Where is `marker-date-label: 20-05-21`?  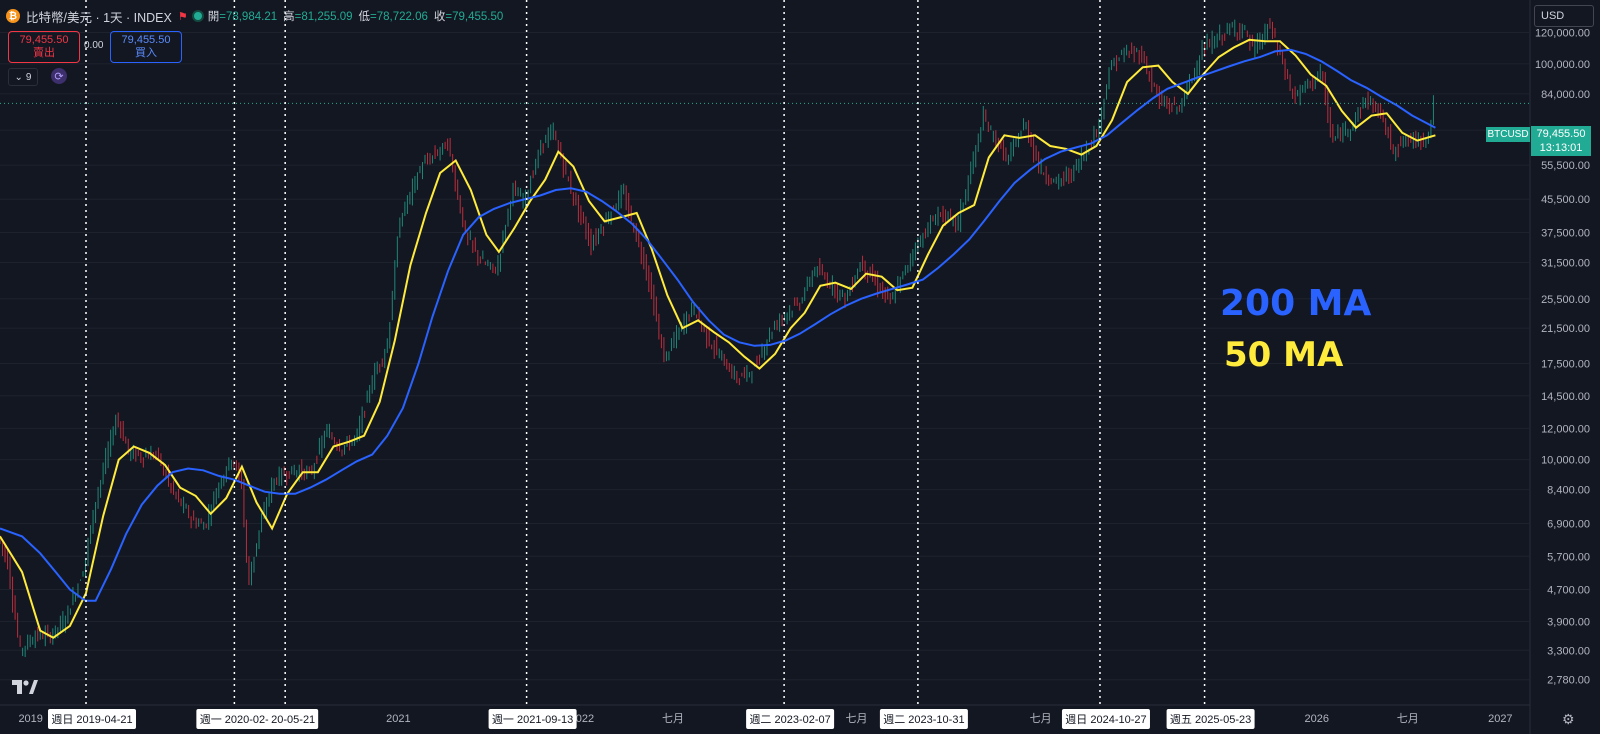
marker-date-label: 20-05-21 is located at coordinates (293, 720).